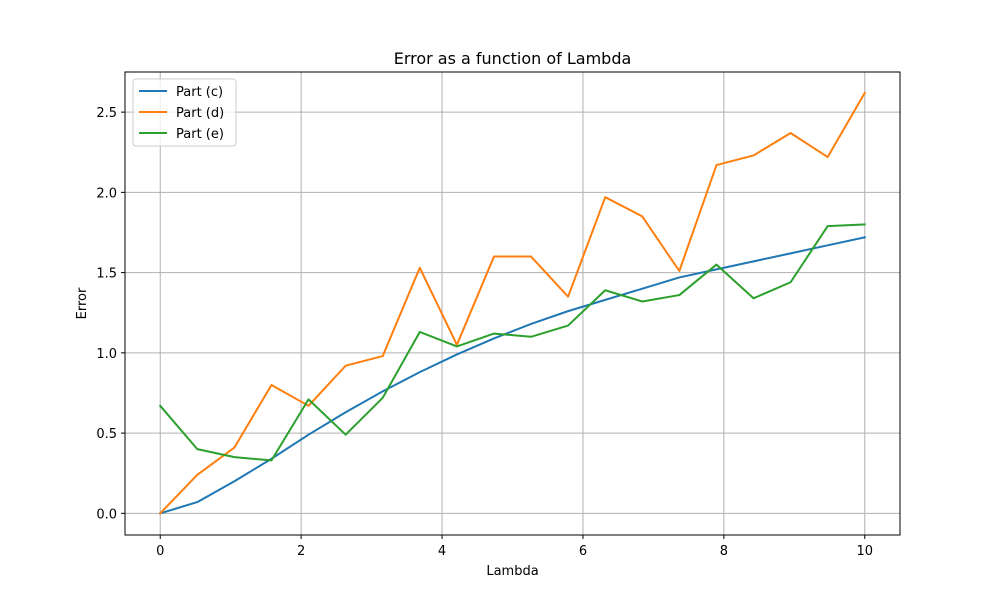 The width and height of the screenshot is (1000, 600). I want to click on y-tick-label: 0.0, so click(106, 514).